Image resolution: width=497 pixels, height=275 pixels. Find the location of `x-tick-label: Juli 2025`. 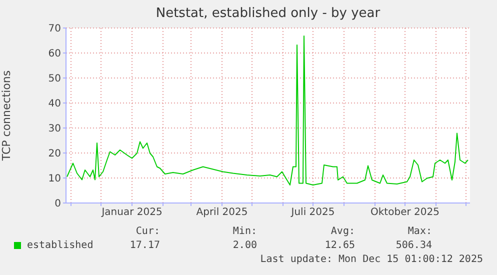

x-tick-label: Juli 2025 is located at coordinates (312, 212).